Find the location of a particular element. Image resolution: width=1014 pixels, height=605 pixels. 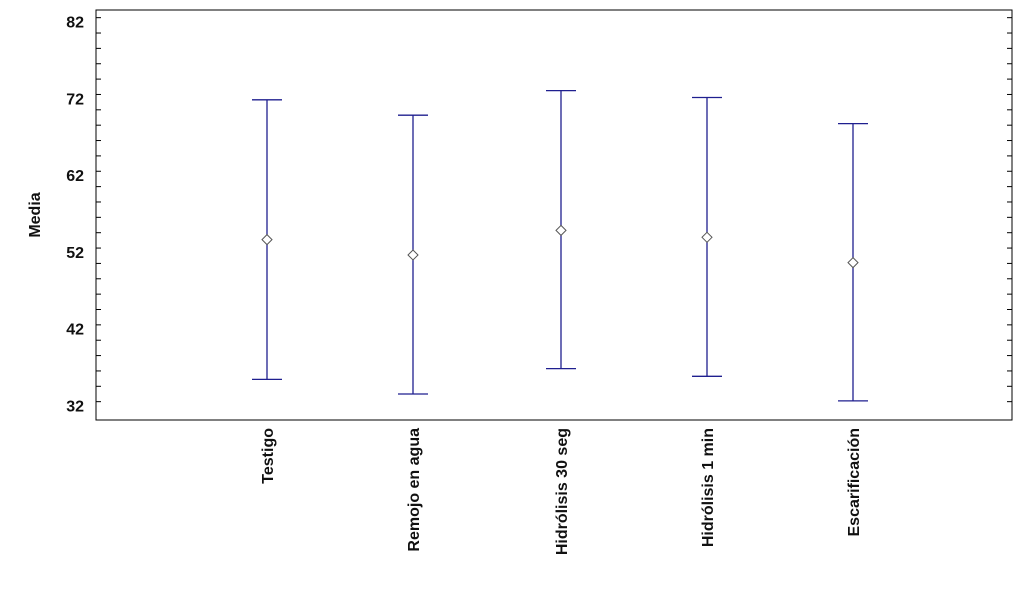

y-tick-label: 62 is located at coordinates (75, 176).